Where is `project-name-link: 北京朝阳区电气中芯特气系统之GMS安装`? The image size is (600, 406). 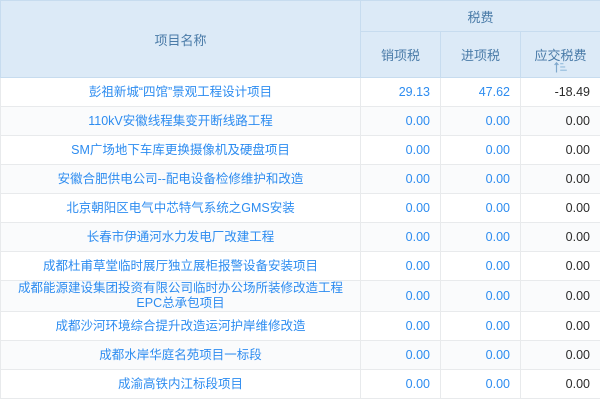
project-name-link: 北京朝阳区电气中芯特气系统之GMS安装 is located at coordinates (180, 207).